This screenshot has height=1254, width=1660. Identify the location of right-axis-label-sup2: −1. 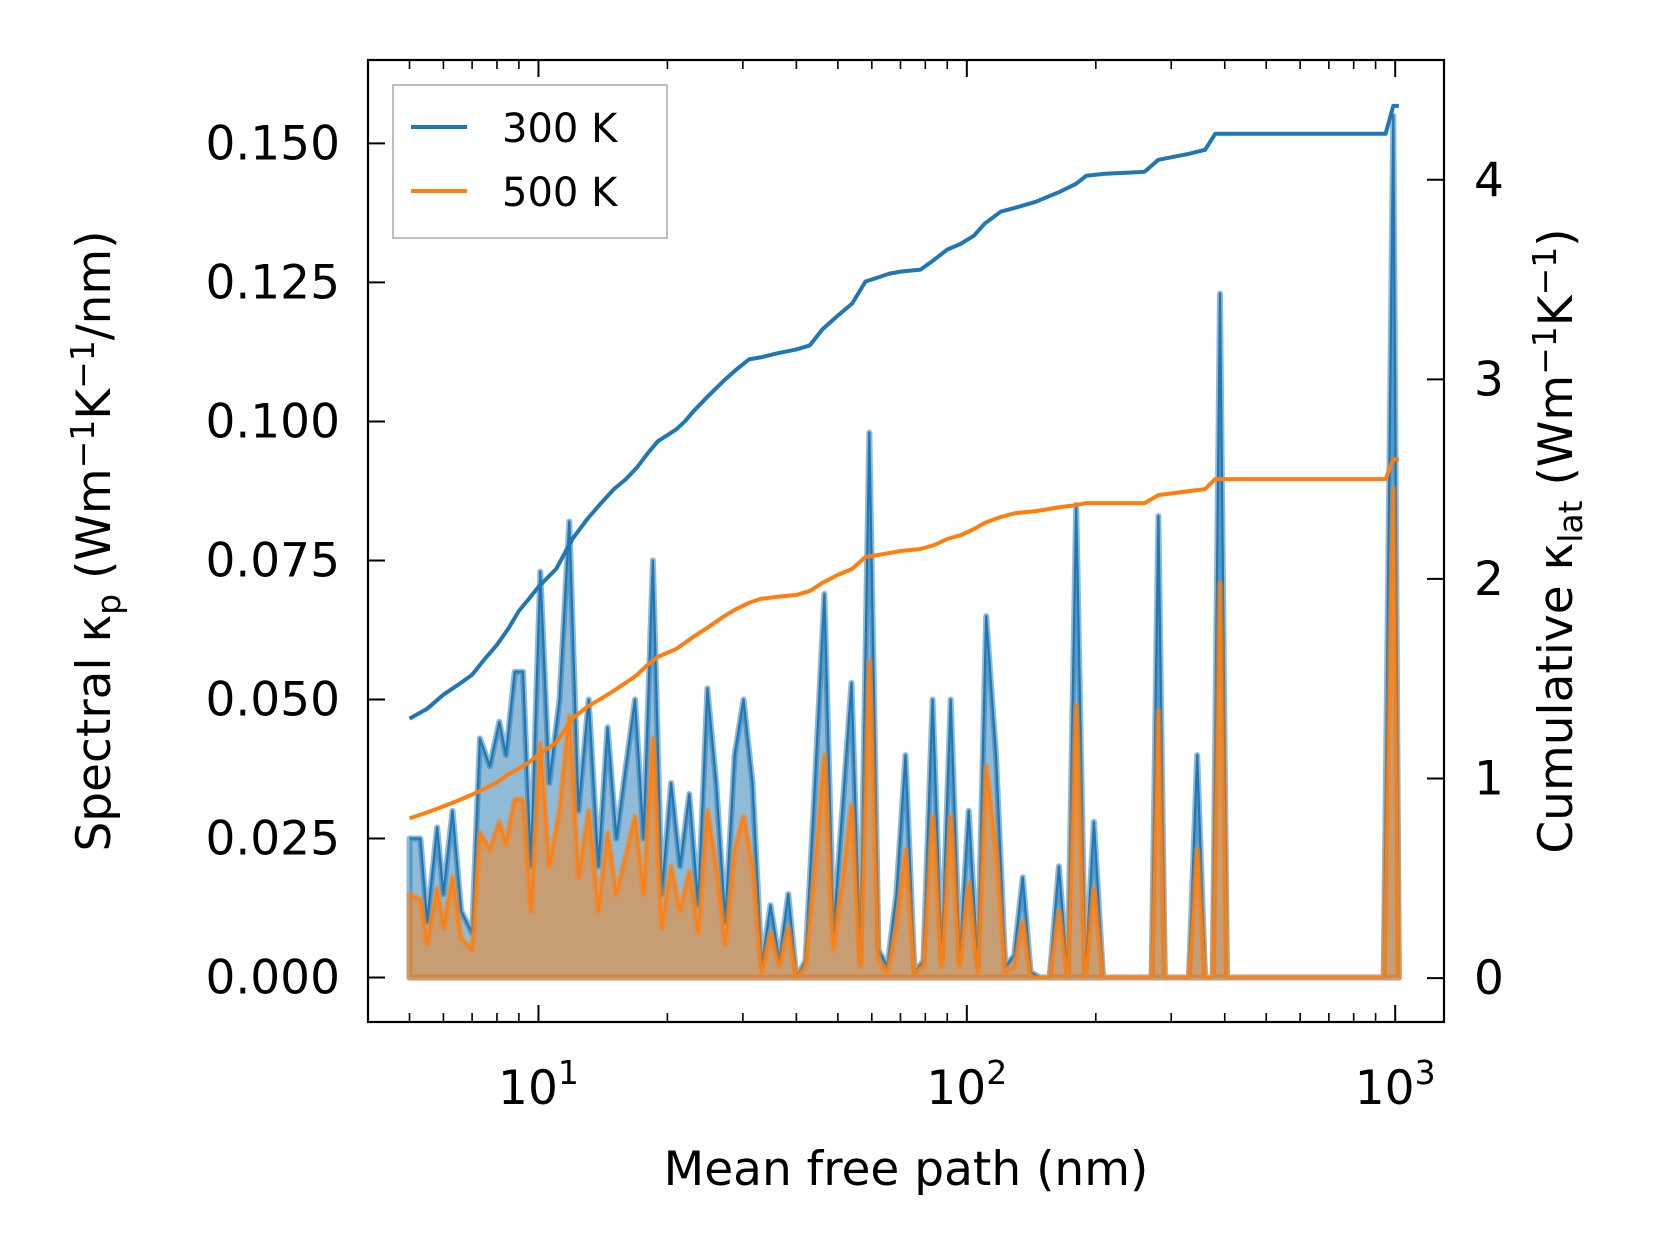
(1544, 271).